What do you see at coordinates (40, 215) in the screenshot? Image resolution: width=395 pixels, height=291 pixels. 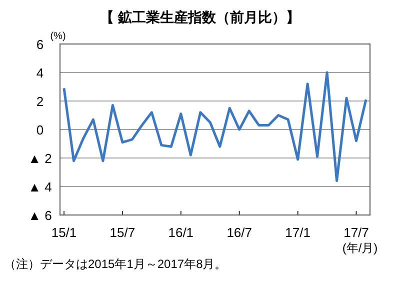 I see `y-tick-label: ▲ 6` at bounding box center [40, 215].